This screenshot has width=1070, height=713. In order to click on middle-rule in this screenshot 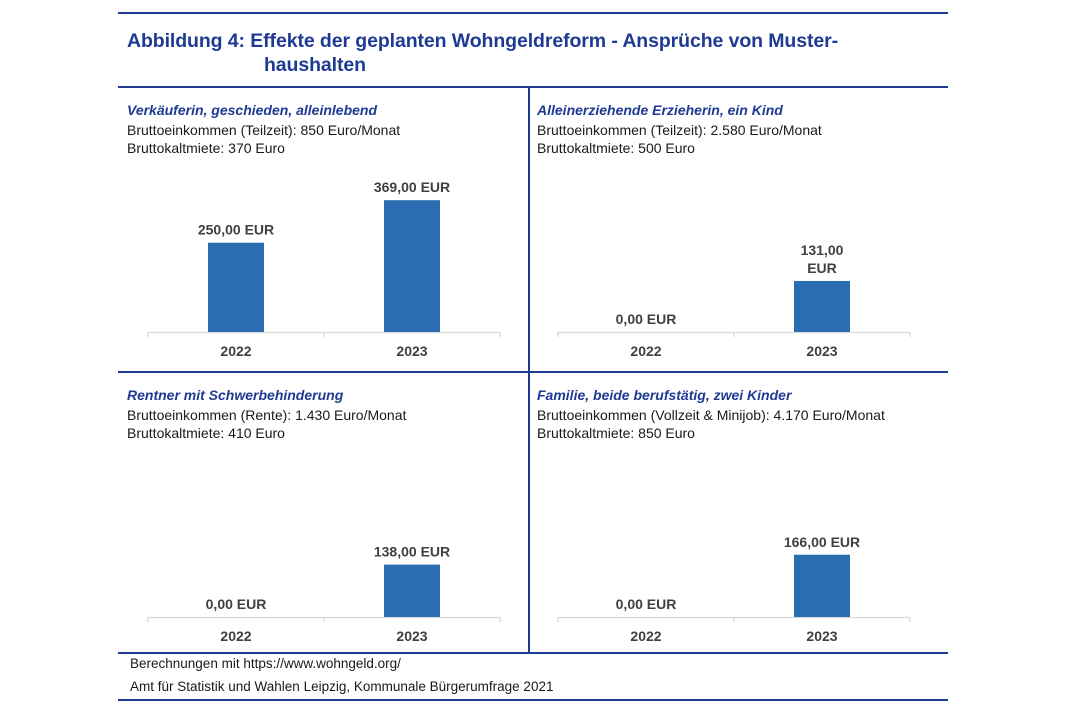, I will do `click(533, 372)`.